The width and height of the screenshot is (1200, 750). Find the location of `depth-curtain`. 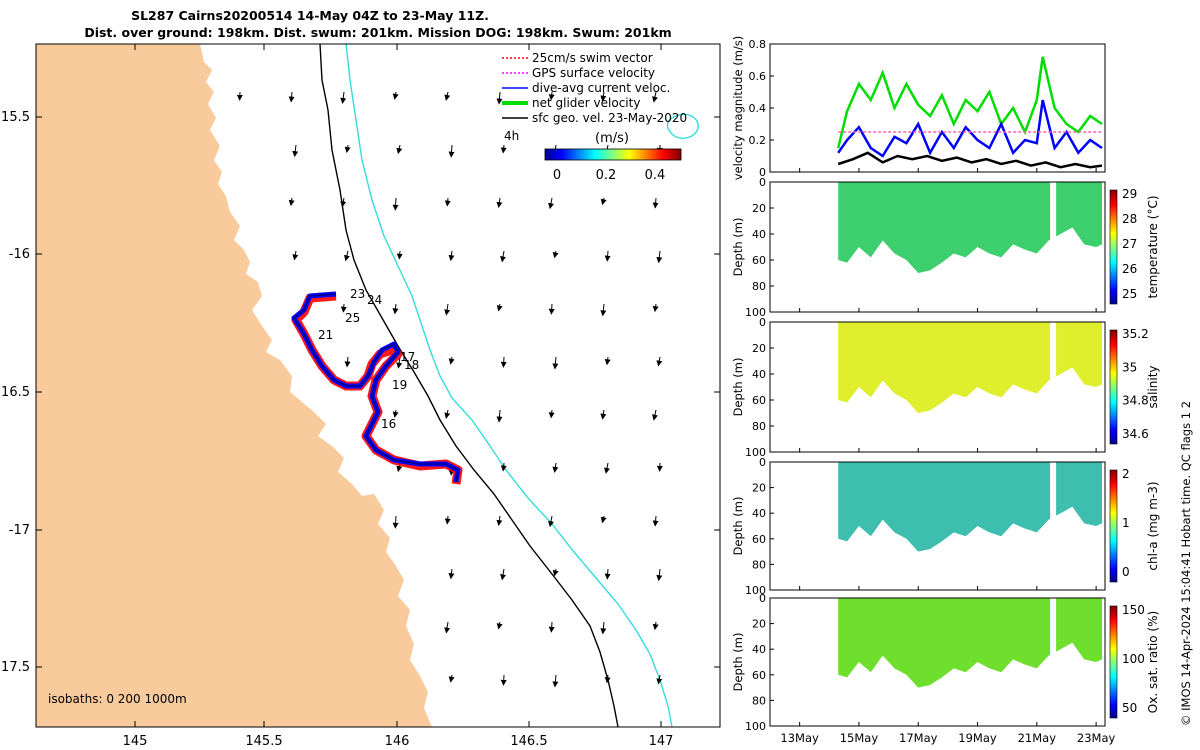

depth-curtain is located at coordinates (970, 643).